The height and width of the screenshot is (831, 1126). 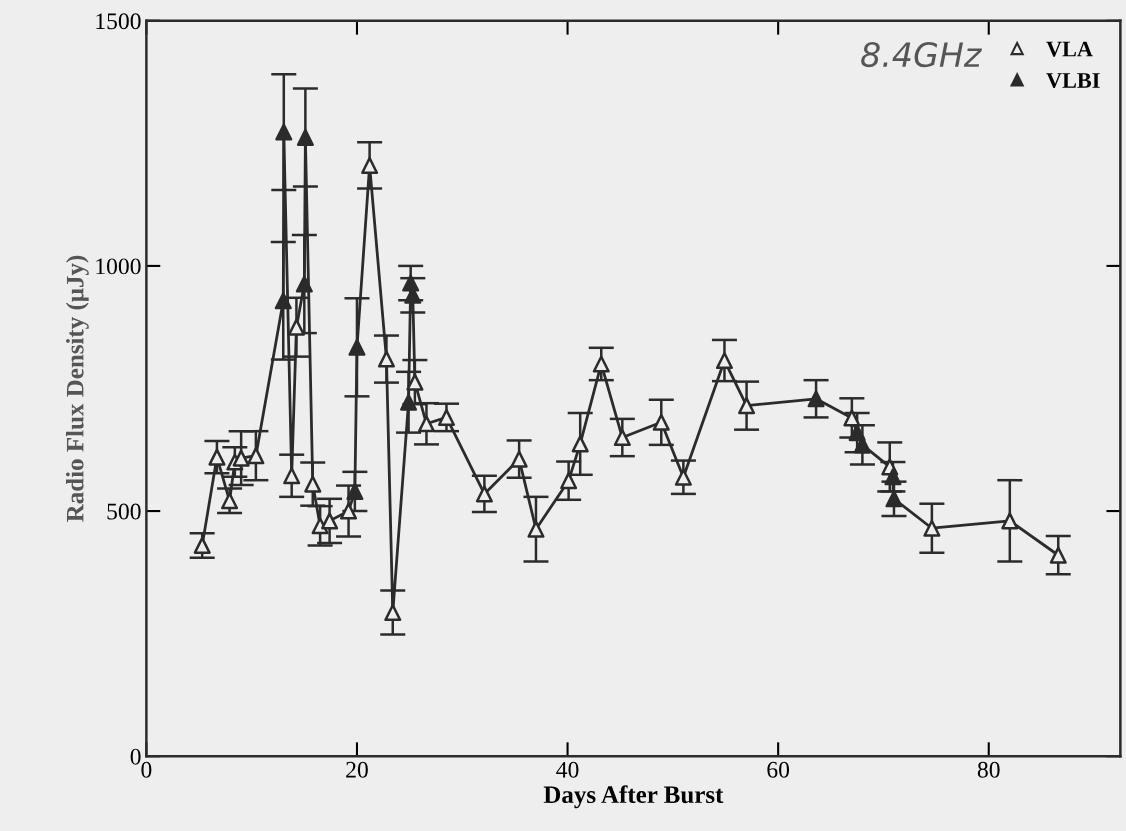 What do you see at coordinates (633, 797) in the screenshot?
I see `x-axis-title: Days After Burst` at bounding box center [633, 797].